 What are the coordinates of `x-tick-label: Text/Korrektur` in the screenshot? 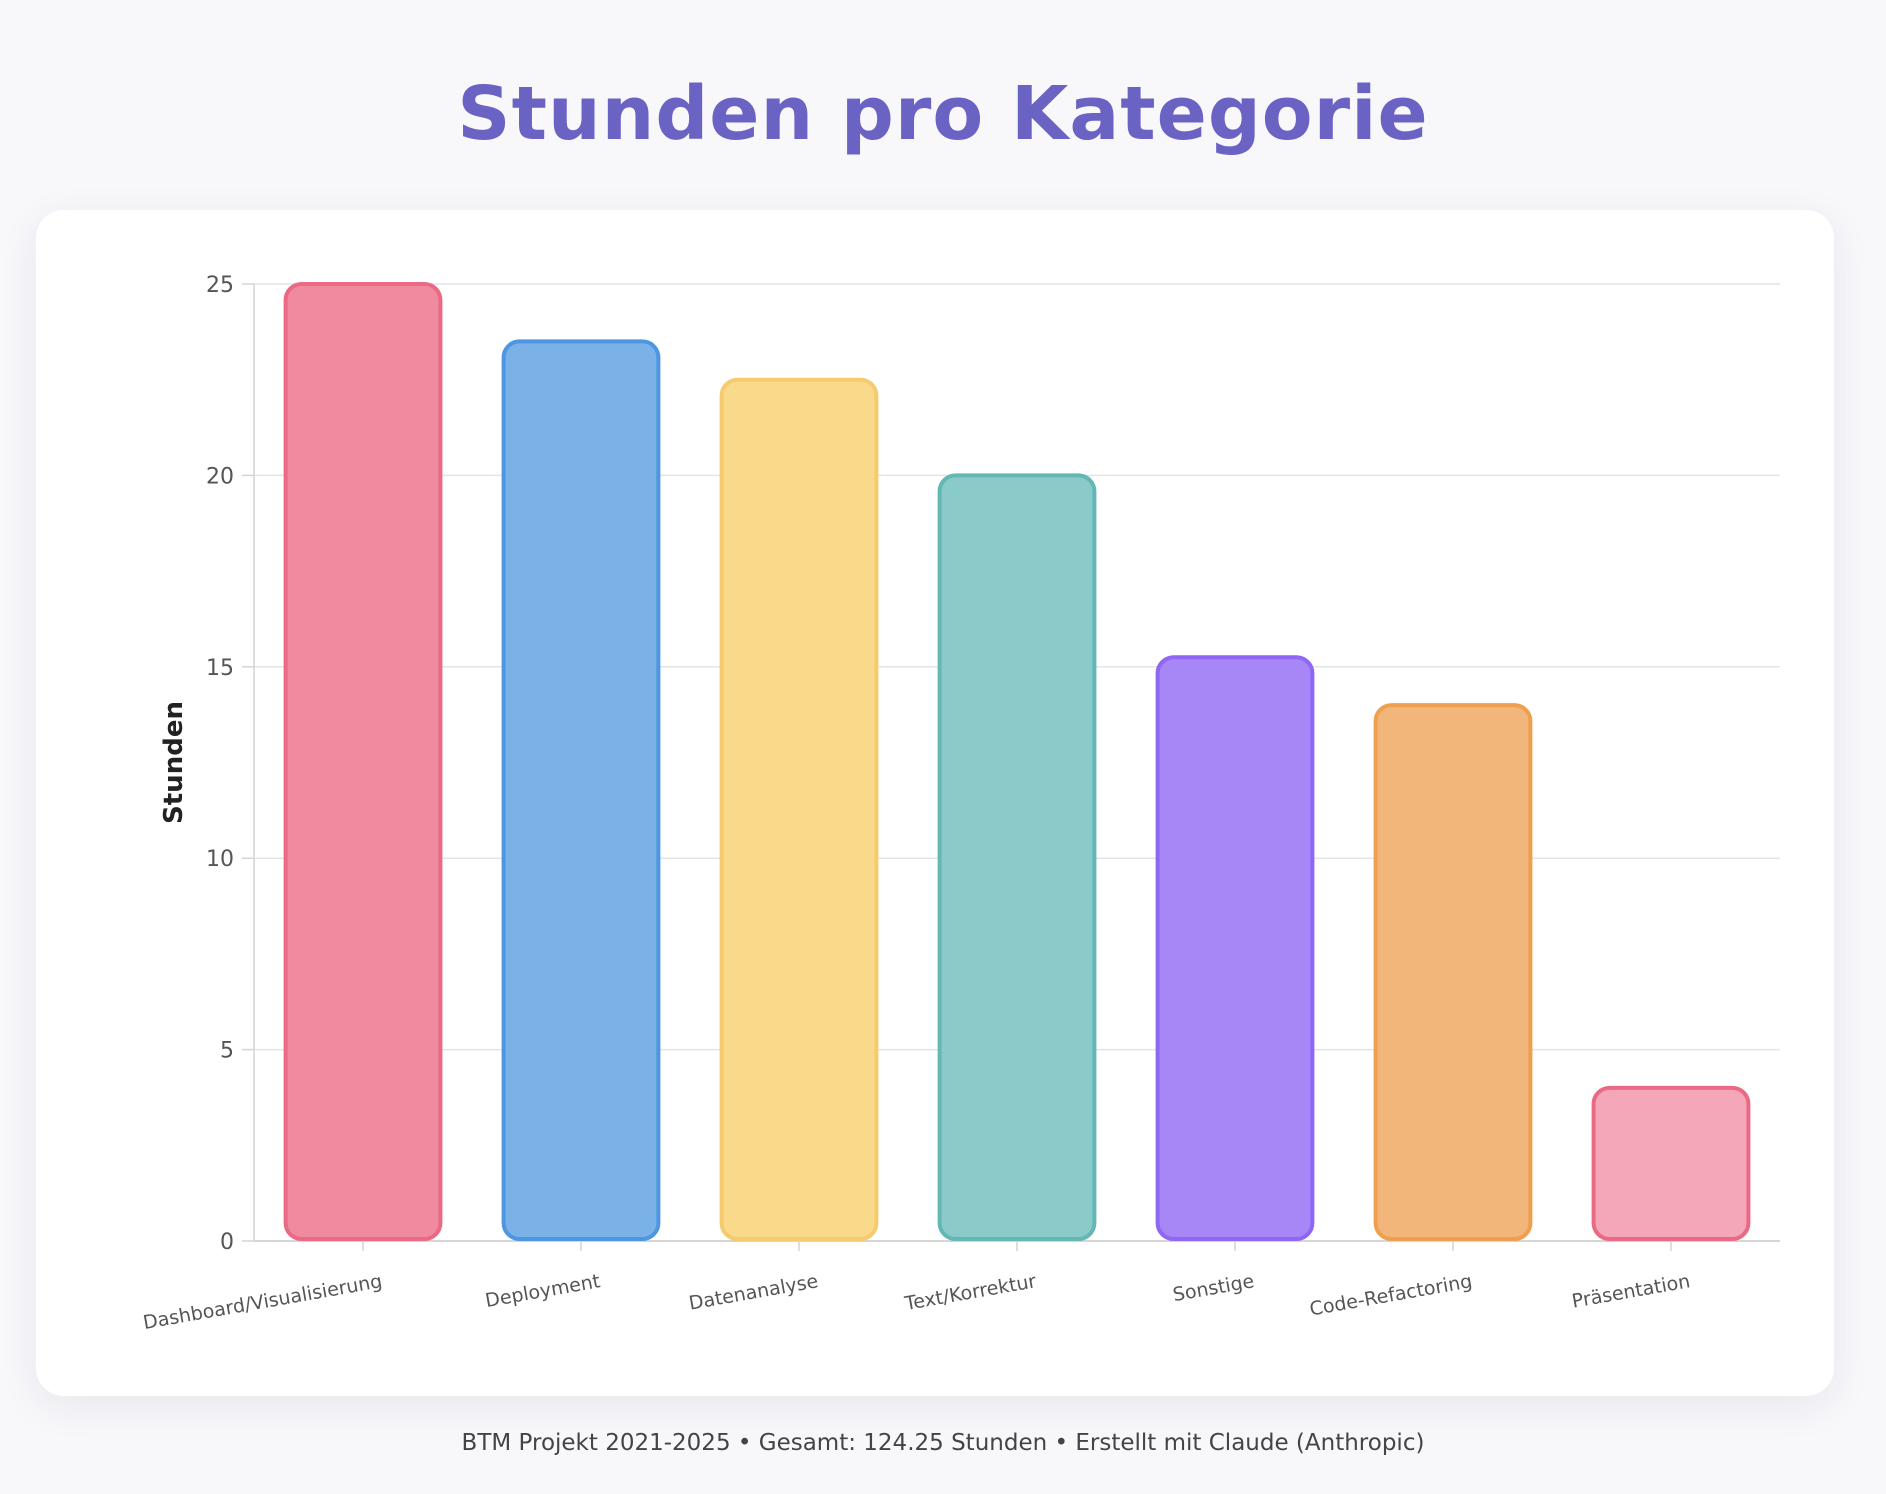 It's located at (970, 1292).